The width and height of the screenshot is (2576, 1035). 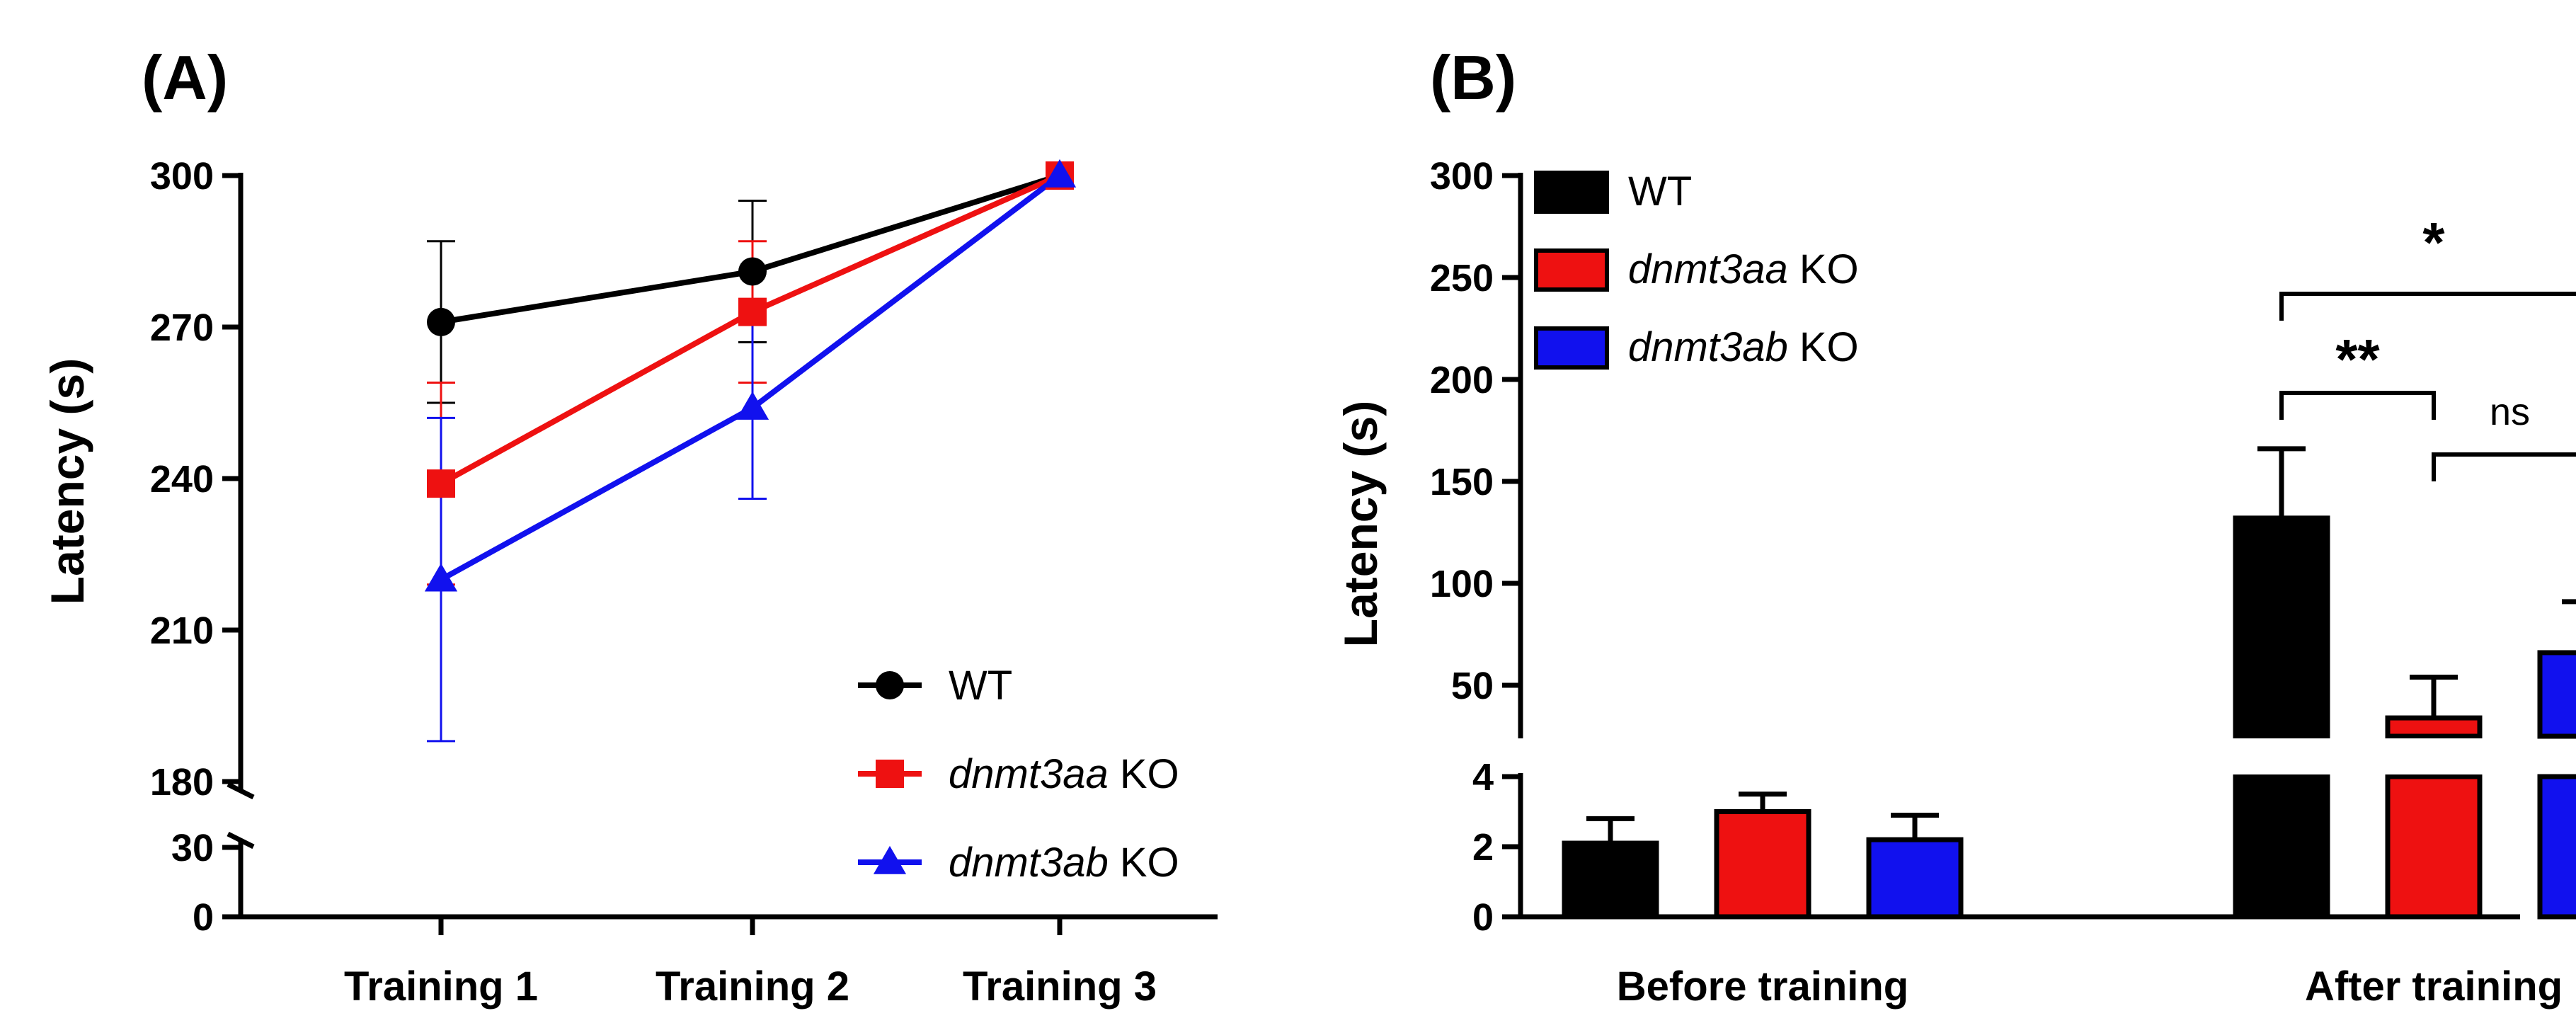 I want to click on legend-a-label: dnmt3ab KO, so click(x=1064, y=863).